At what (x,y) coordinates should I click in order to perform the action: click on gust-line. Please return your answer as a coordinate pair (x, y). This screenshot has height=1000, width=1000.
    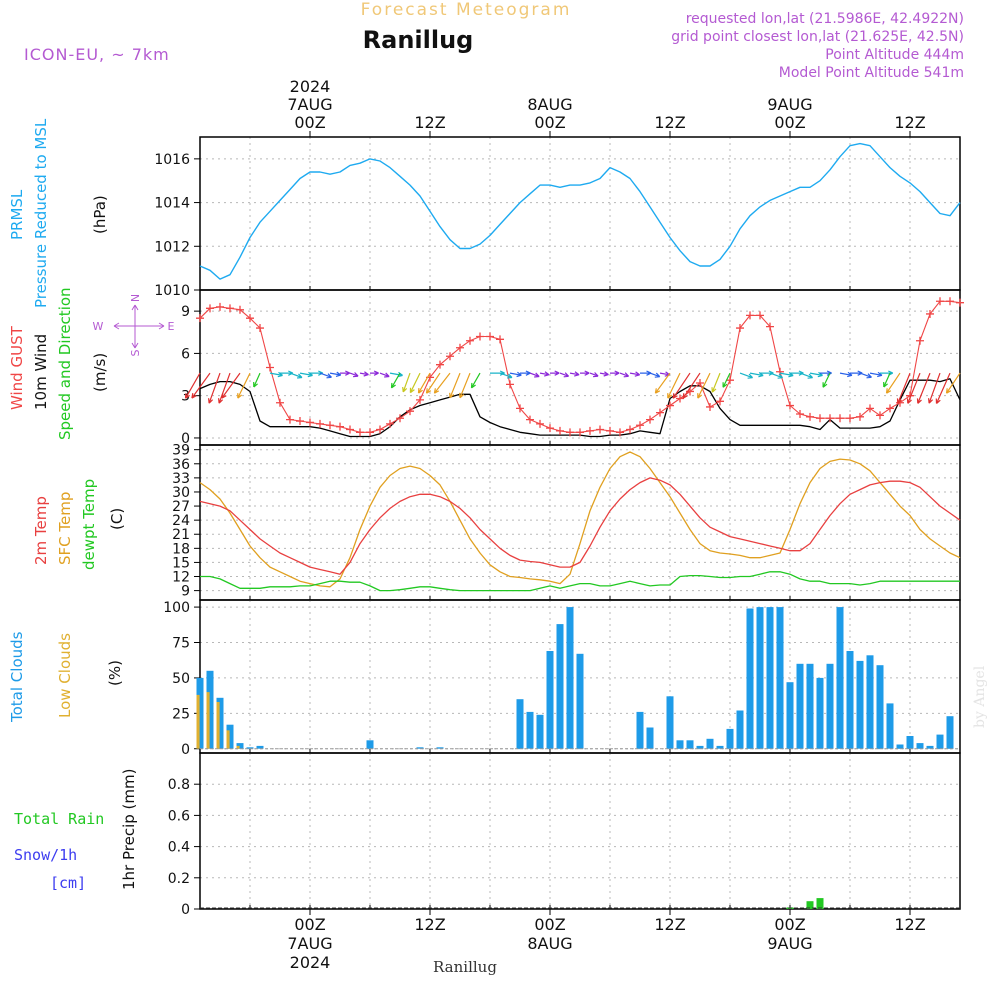
    Looking at the image, I should click on (580, 366).